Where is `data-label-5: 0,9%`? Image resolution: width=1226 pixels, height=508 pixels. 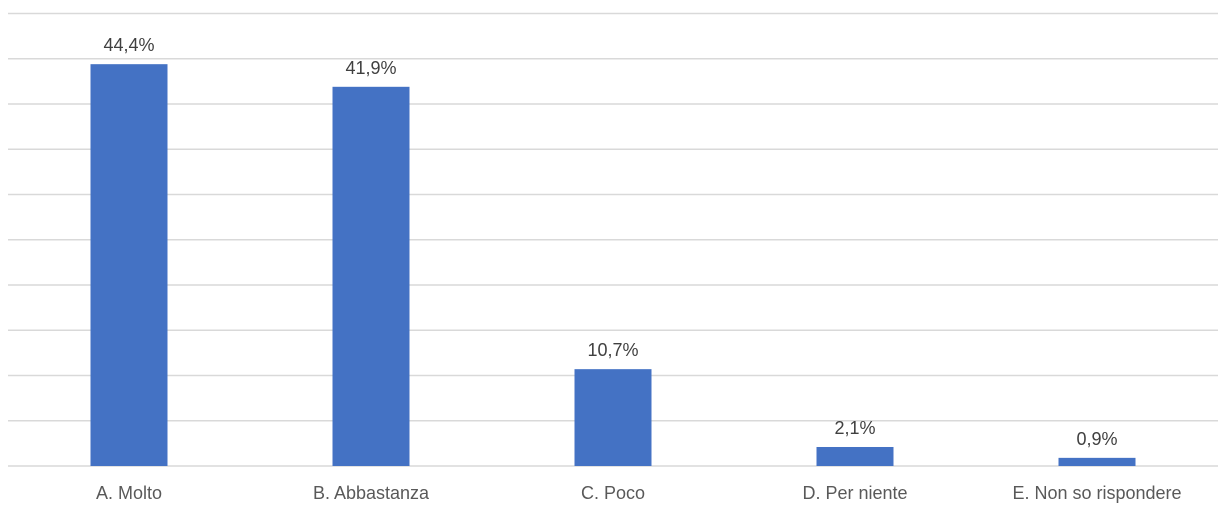 data-label-5: 0,9% is located at coordinates (1096, 439).